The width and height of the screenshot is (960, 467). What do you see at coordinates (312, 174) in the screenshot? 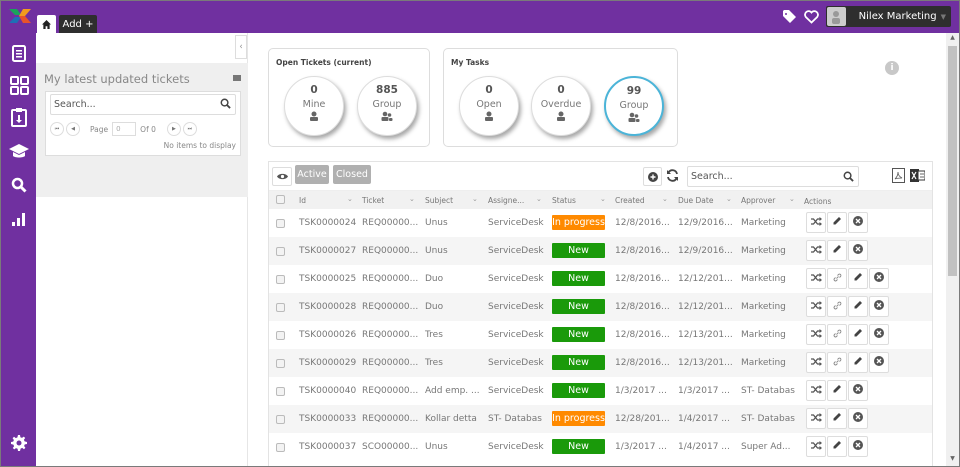
I see `active-filter-button: Active` at bounding box center [312, 174].